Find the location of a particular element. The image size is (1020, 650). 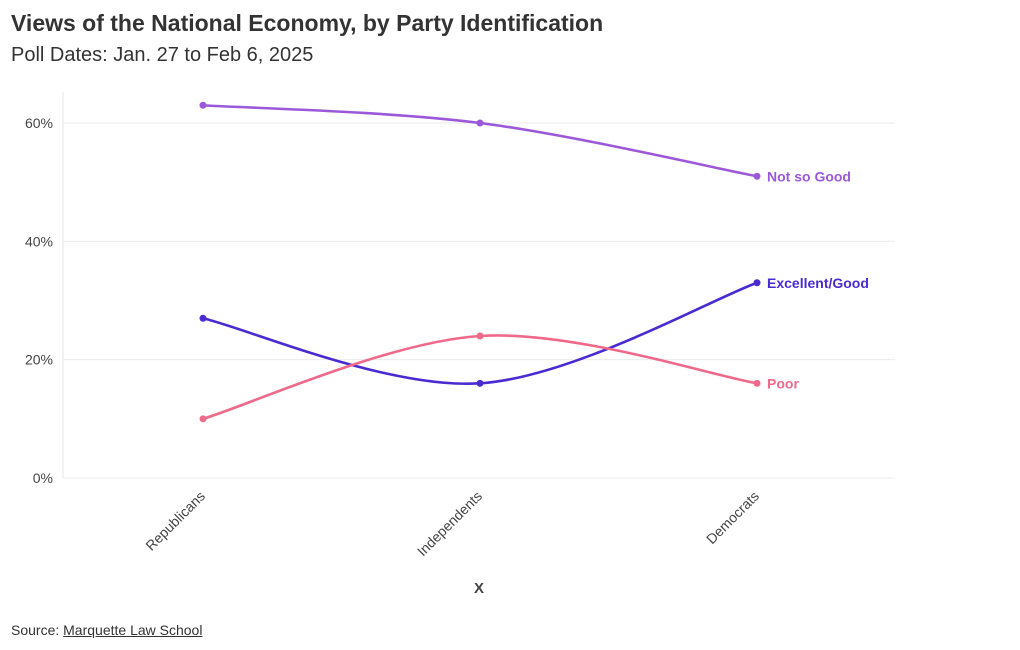

y-tick-label: 40% is located at coordinates (39, 241).